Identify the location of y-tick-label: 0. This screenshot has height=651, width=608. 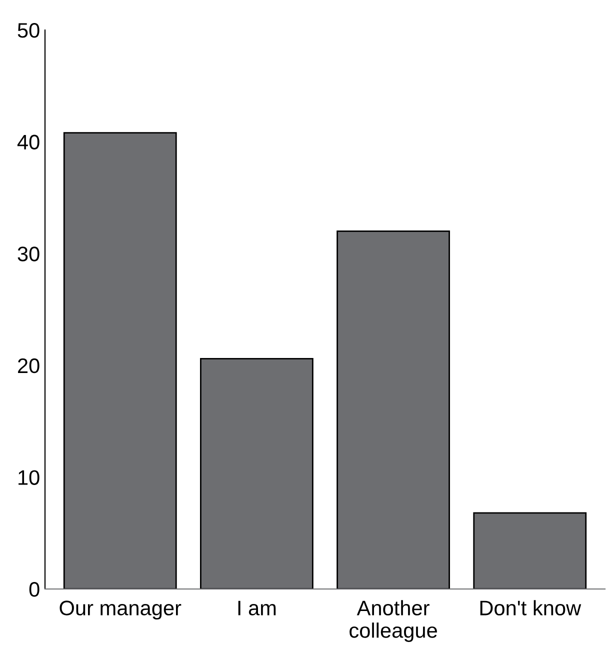
(34, 589).